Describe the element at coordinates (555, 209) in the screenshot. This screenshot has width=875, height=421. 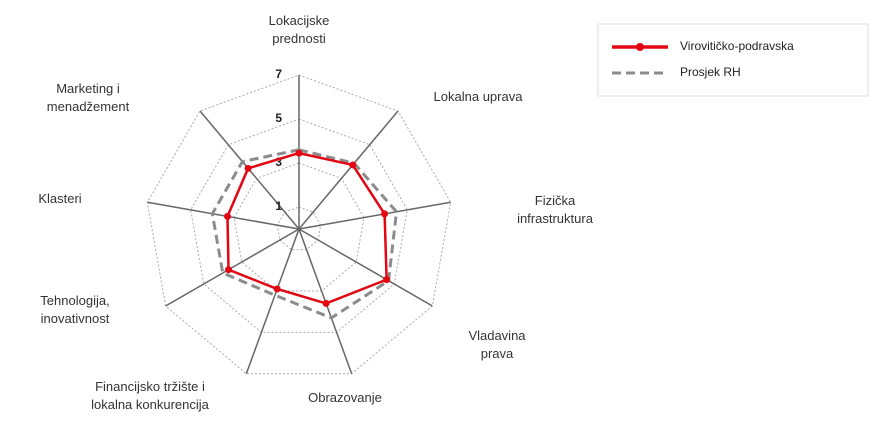
I see `category-label: Fizička infrastruktura` at that location.